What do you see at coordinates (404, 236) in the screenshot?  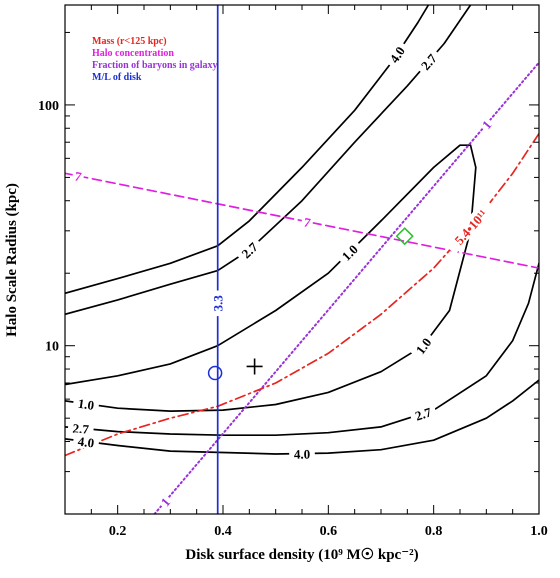 I see `marker-diamond` at bounding box center [404, 236].